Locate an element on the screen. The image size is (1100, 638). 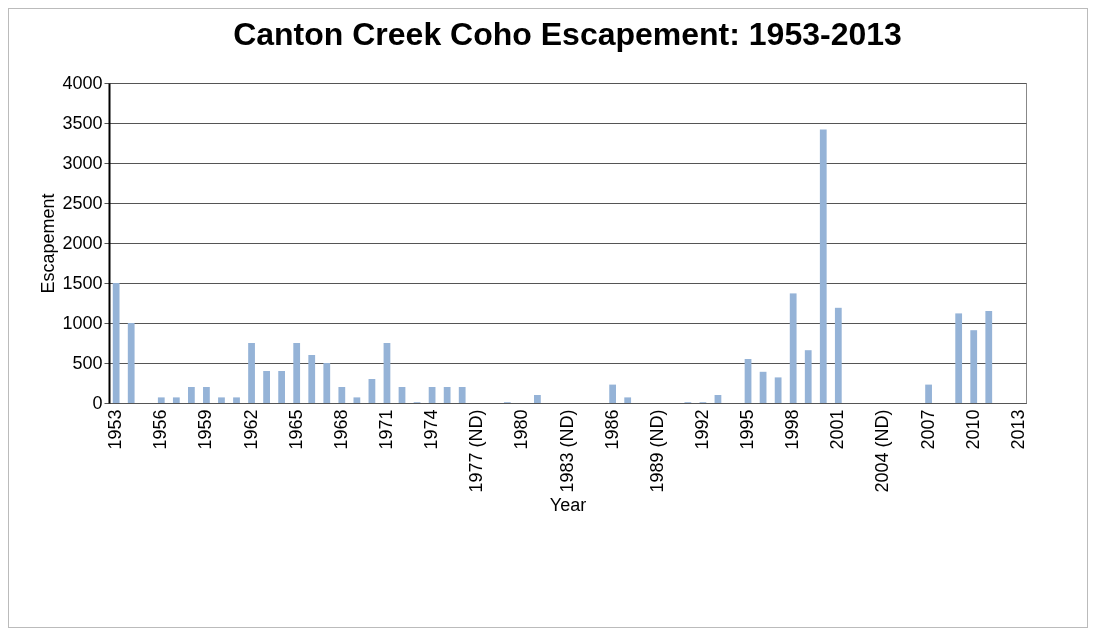
x-tick-label: 1956 is located at coordinates (160, 429).